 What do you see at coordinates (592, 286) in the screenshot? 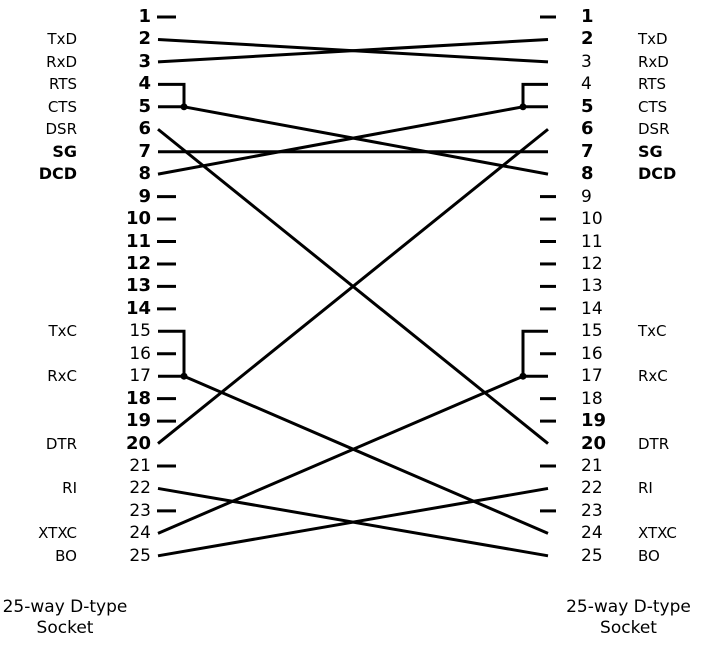
I see `right-pin-13: 13` at bounding box center [592, 286].